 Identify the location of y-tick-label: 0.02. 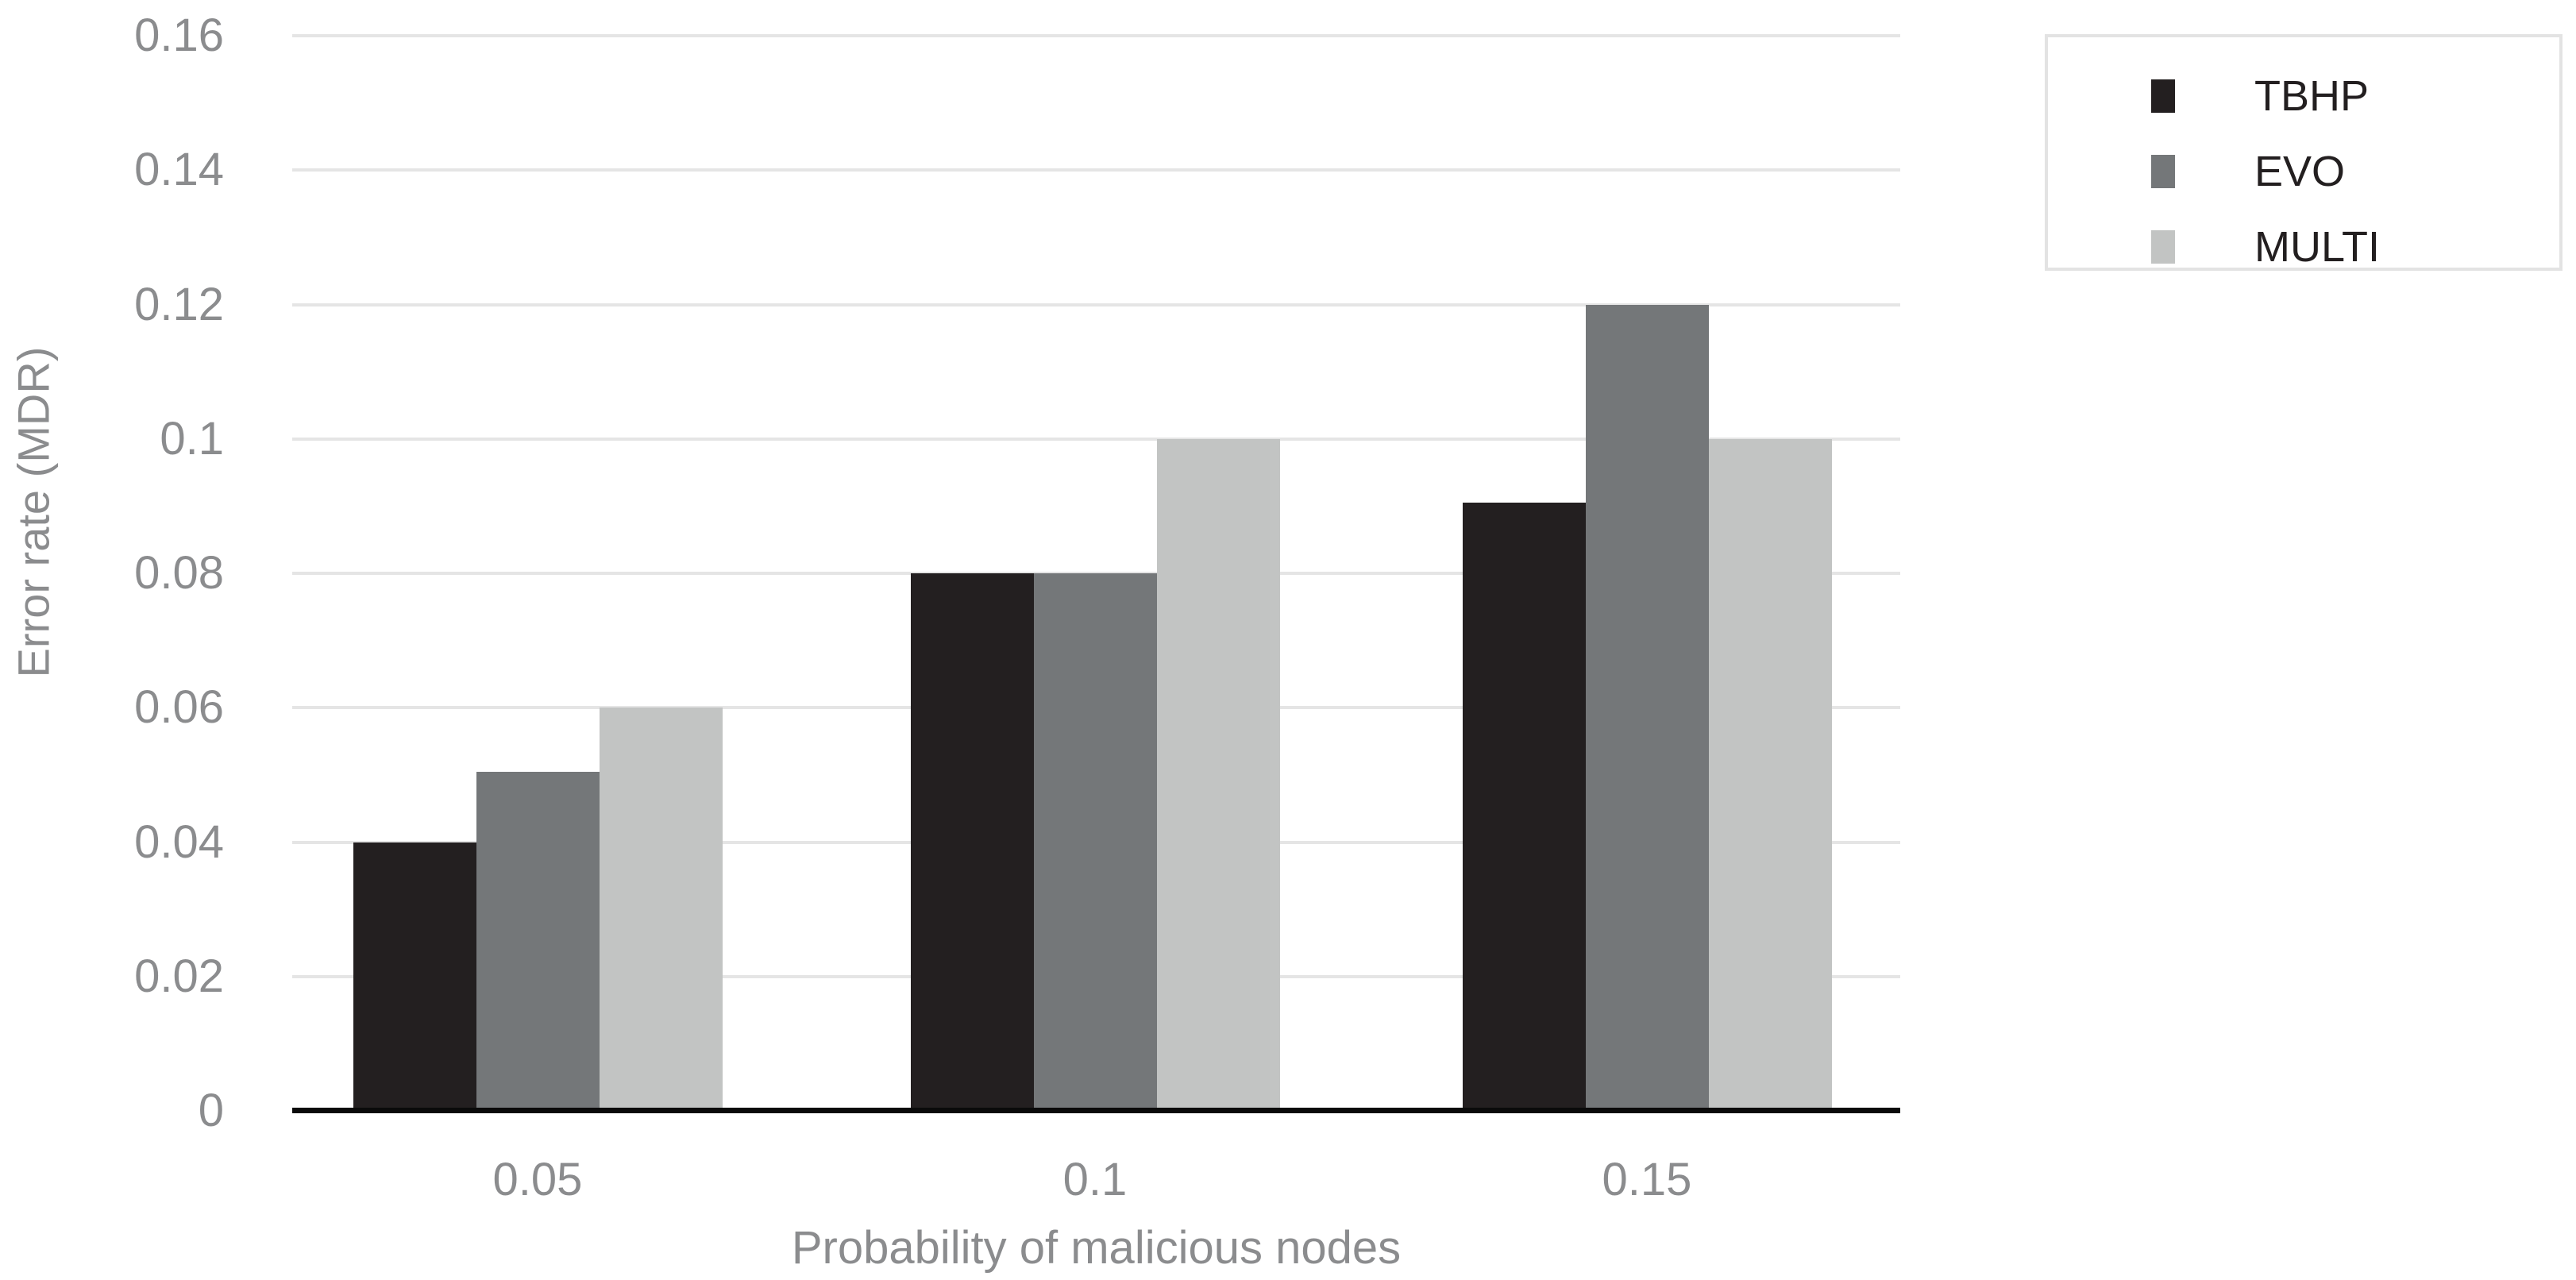
(179, 976).